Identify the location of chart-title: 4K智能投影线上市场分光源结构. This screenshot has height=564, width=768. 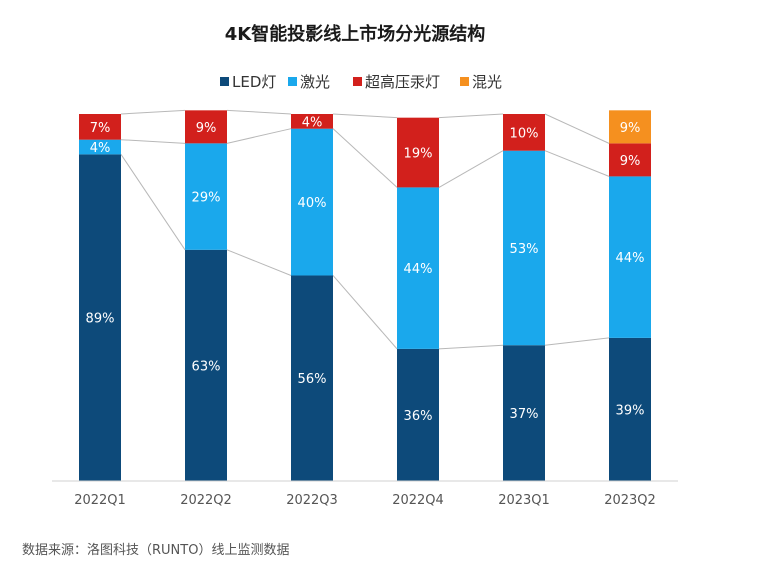
(355, 34).